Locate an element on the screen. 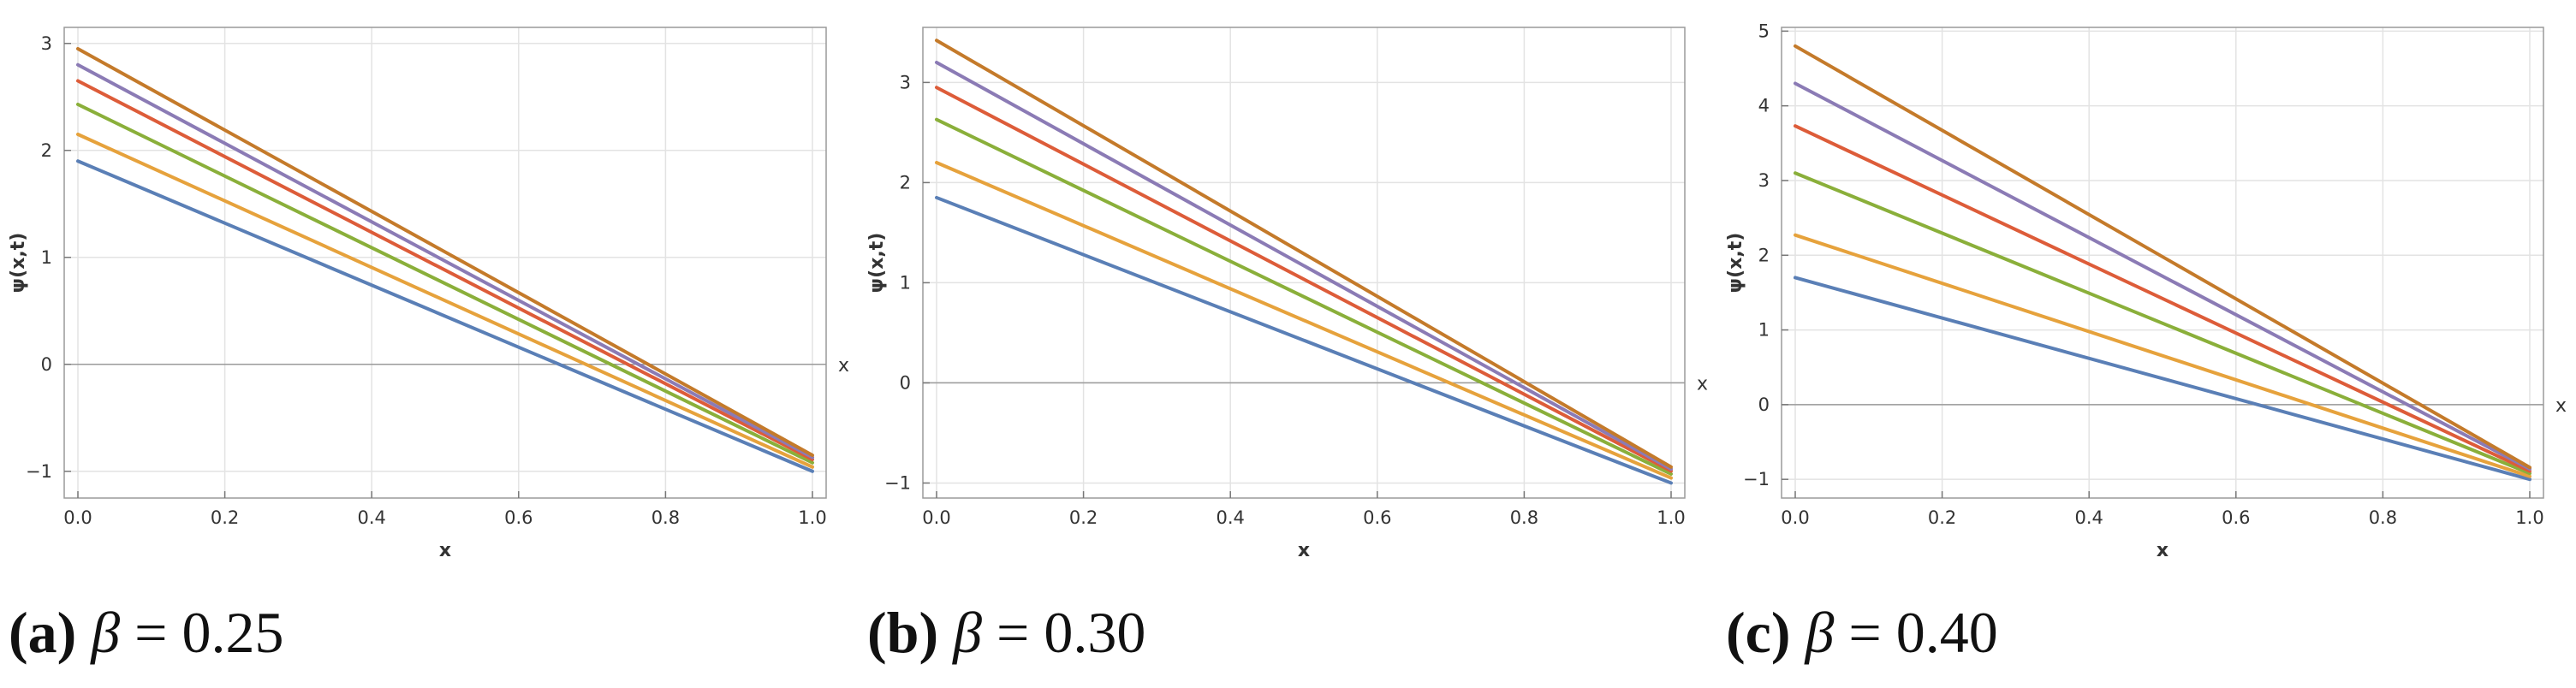  caption-c-beta: β is located at coordinates (1820, 632).